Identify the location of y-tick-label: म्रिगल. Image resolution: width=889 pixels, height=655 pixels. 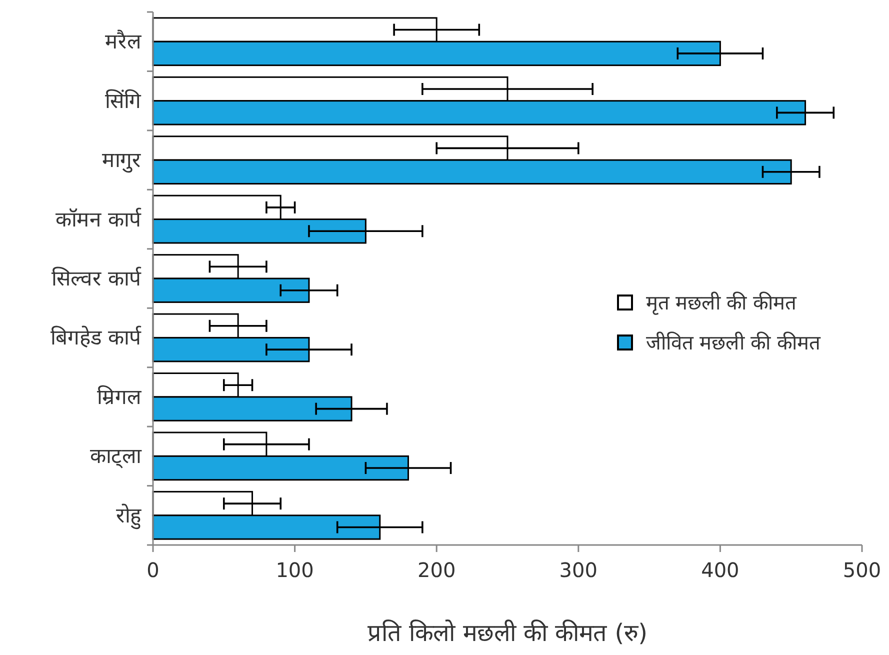
(119, 396).